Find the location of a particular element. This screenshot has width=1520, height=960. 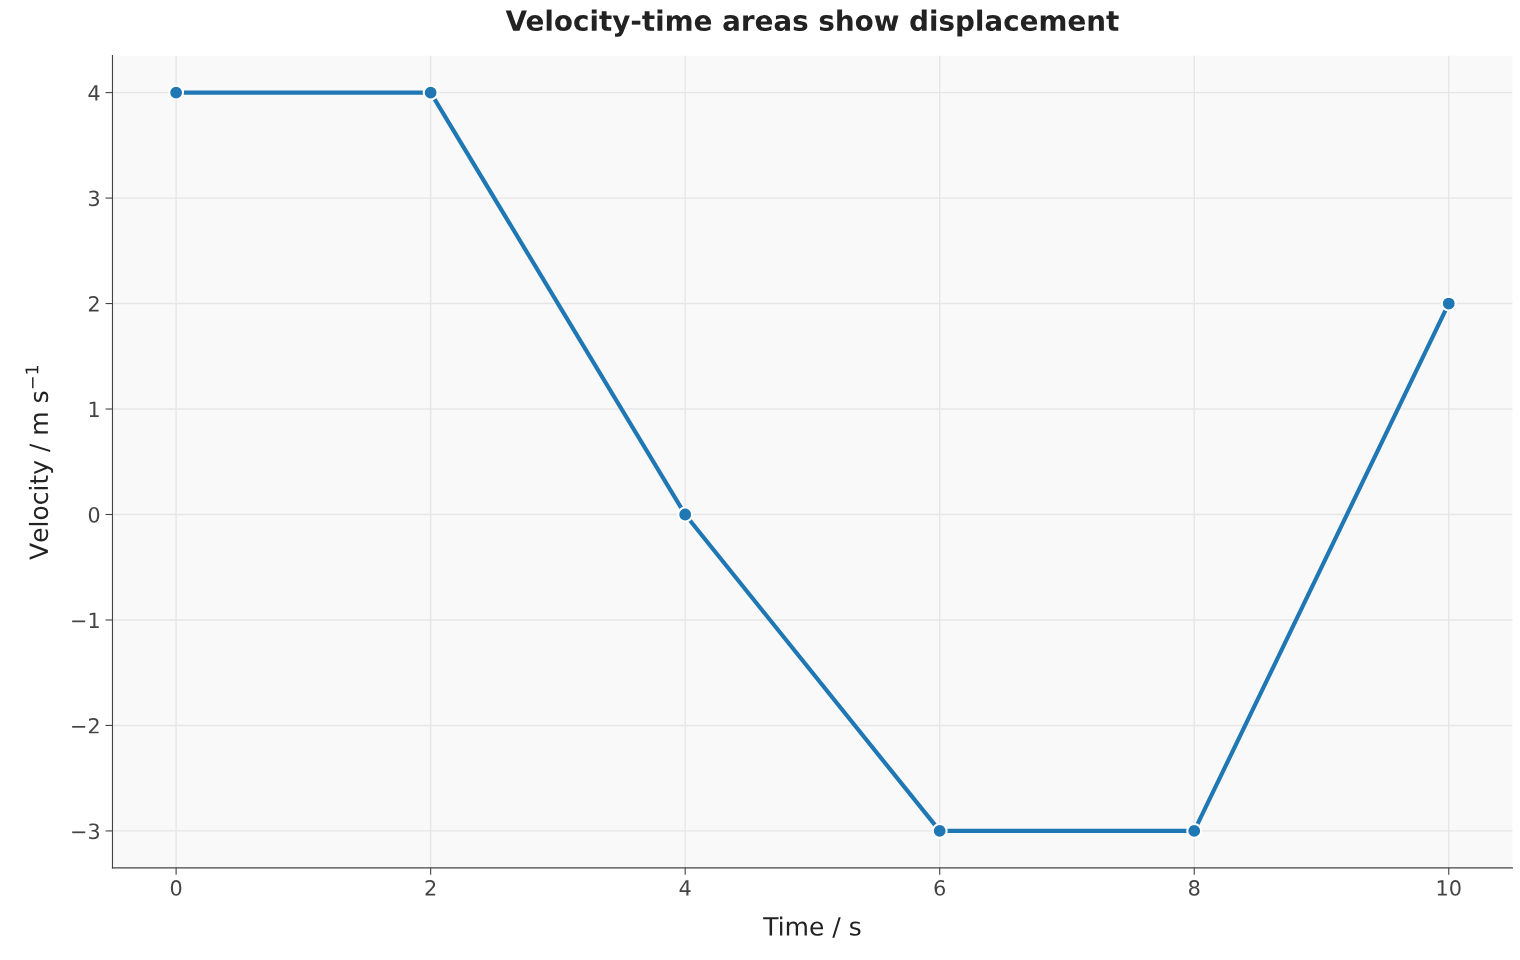

x-tick-label: 0 is located at coordinates (176, 888).